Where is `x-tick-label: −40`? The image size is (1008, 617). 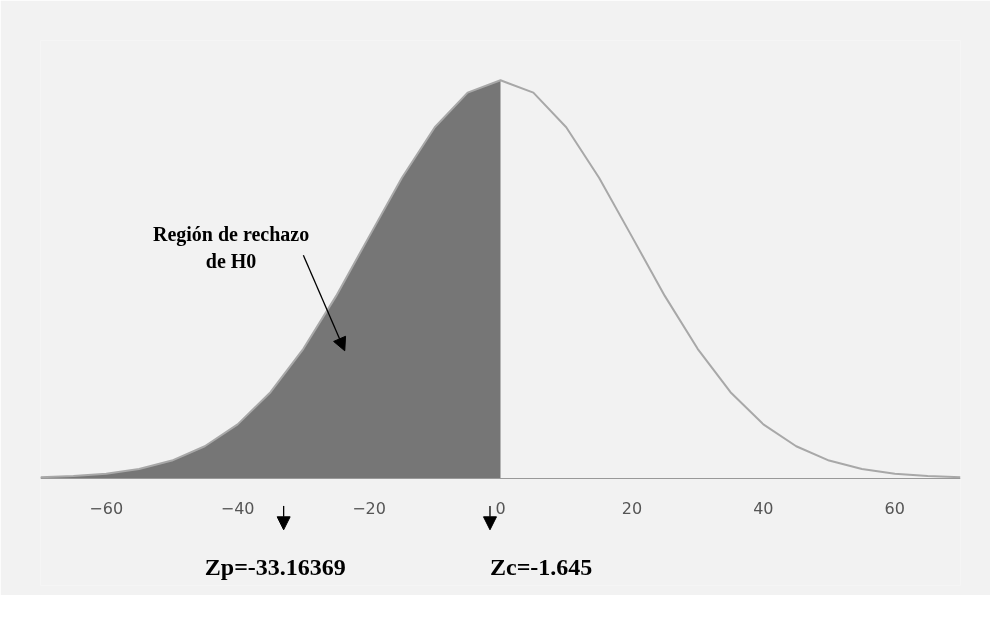
x-tick-label: −40 is located at coordinates (237, 509).